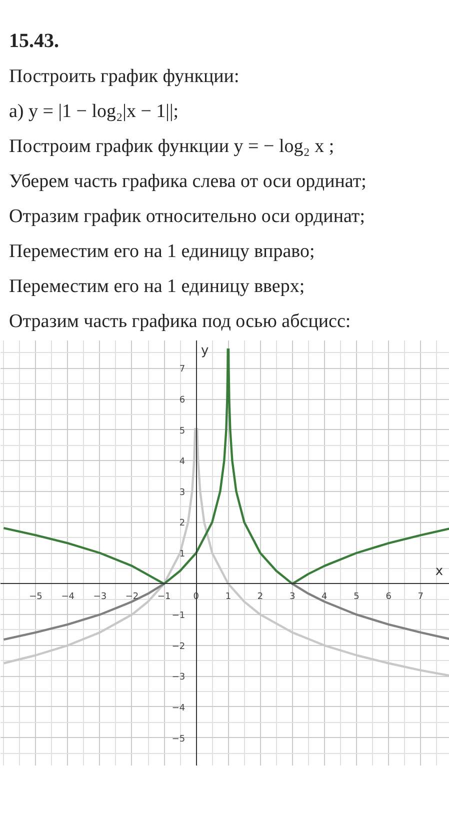  Describe the element at coordinates (357, 597) in the screenshot. I see `x-tick-label: 5` at that location.